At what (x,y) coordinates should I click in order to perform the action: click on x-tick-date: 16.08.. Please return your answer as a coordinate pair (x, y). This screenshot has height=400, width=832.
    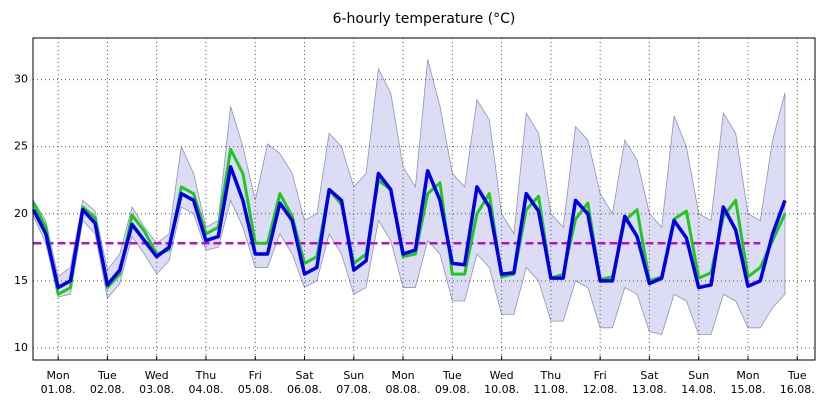
    Looking at the image, I should click on (797, 389).